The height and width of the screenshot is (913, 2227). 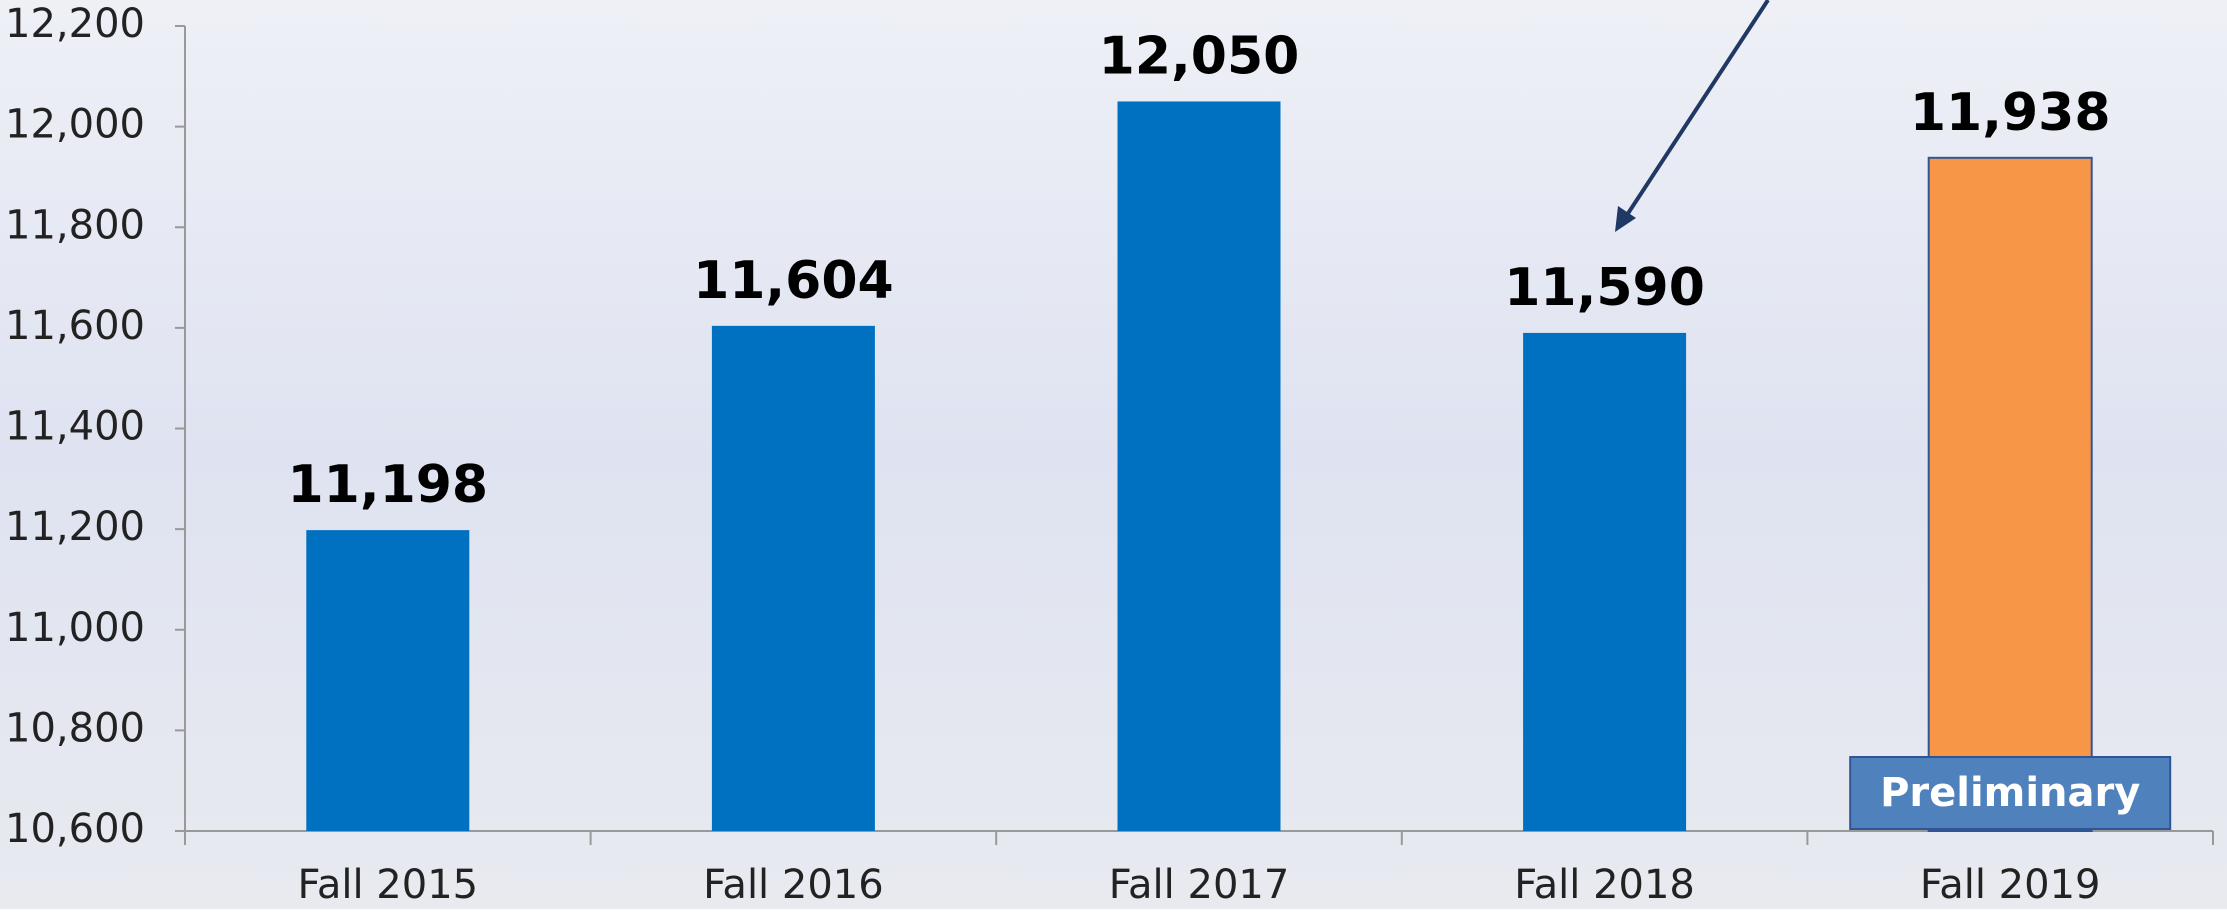 I want to click on x-tick-label: Fall 2017, so click(x=1199, y=885).